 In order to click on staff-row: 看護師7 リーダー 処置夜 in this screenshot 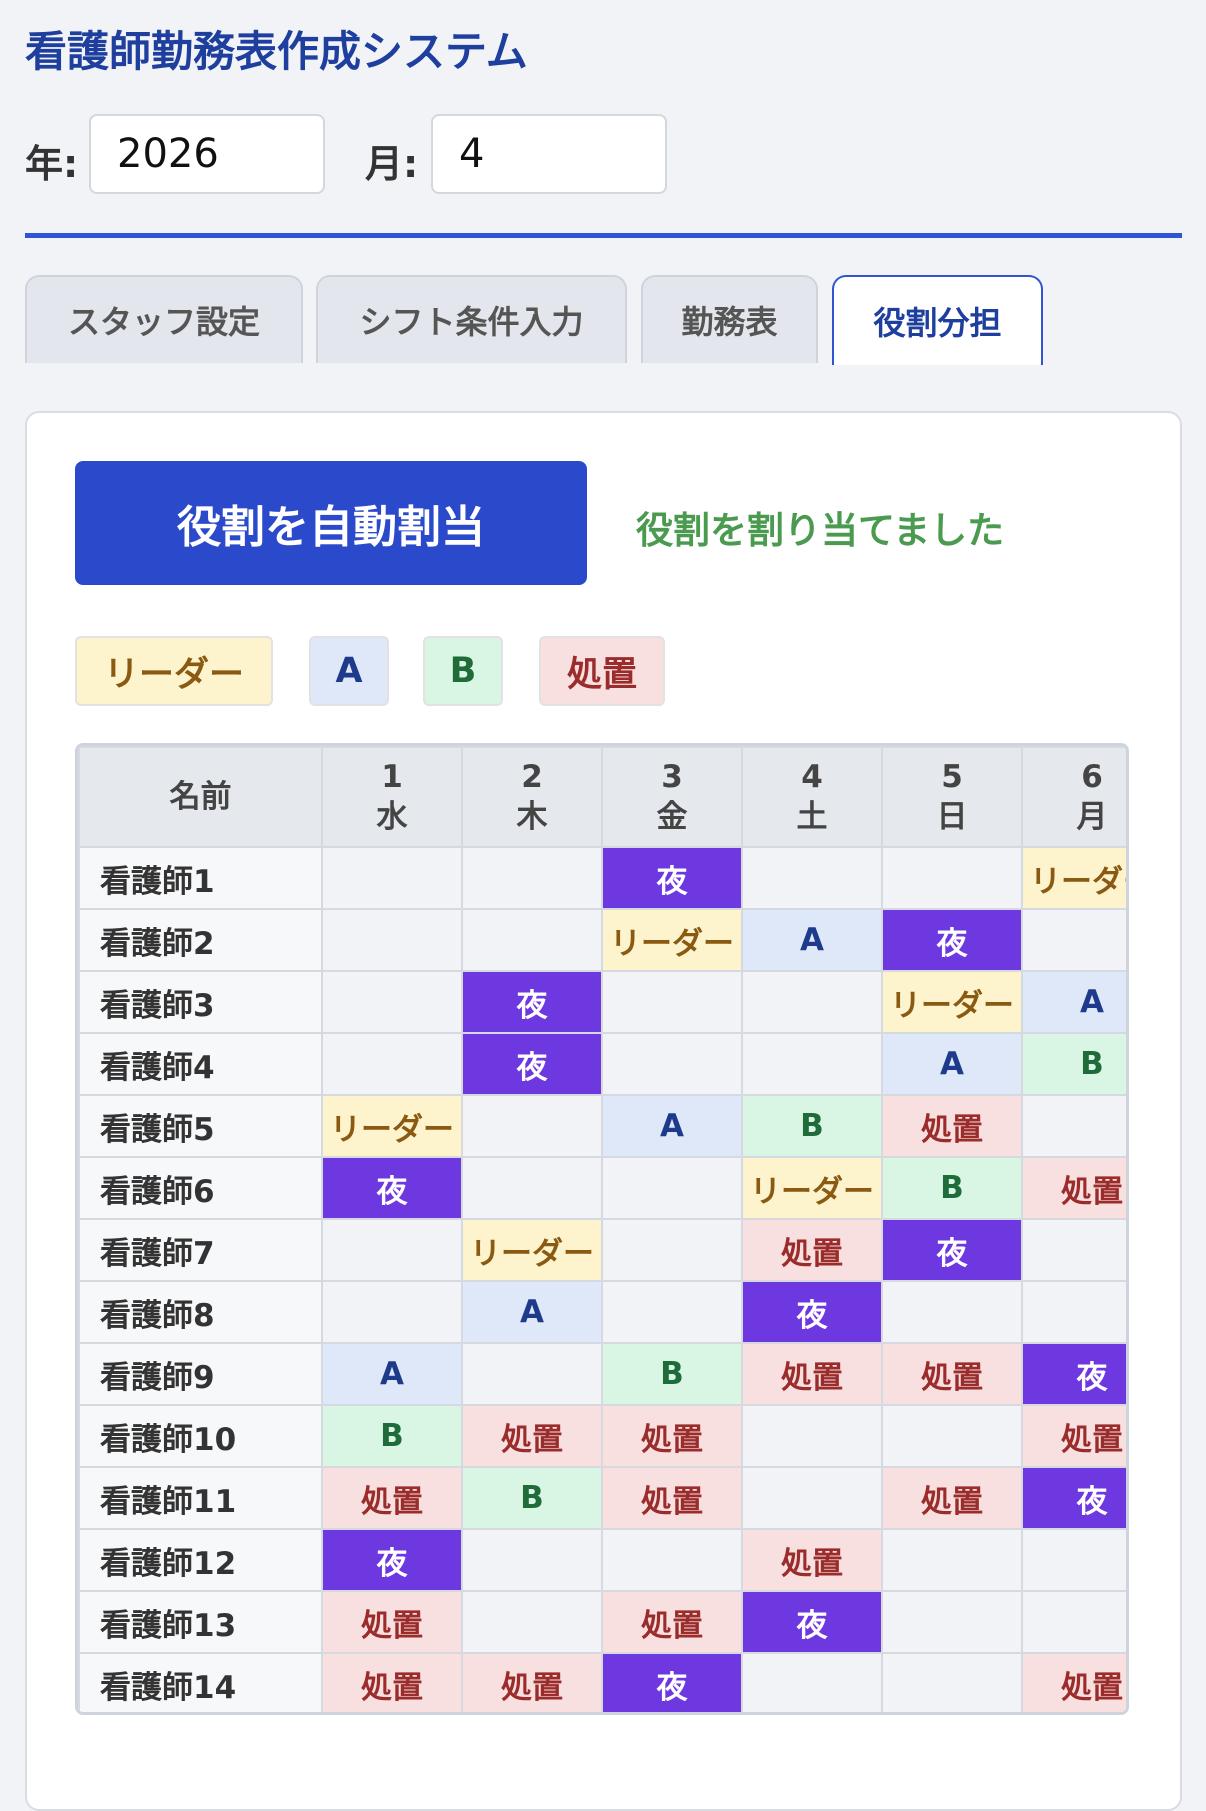, I will do `click(602, 1250)`.